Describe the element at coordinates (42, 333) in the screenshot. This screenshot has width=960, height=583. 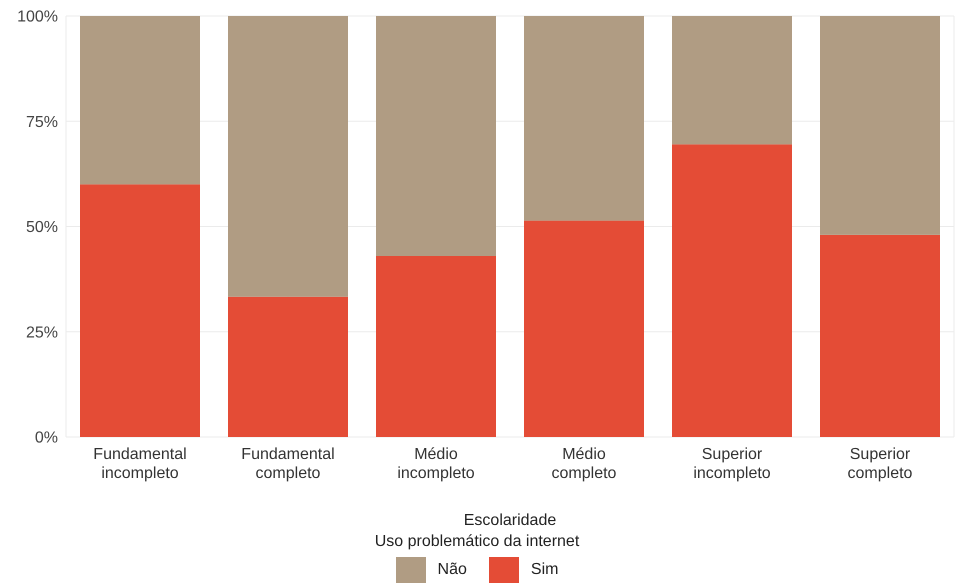
I see `y-tick-label: 25%` at that location.